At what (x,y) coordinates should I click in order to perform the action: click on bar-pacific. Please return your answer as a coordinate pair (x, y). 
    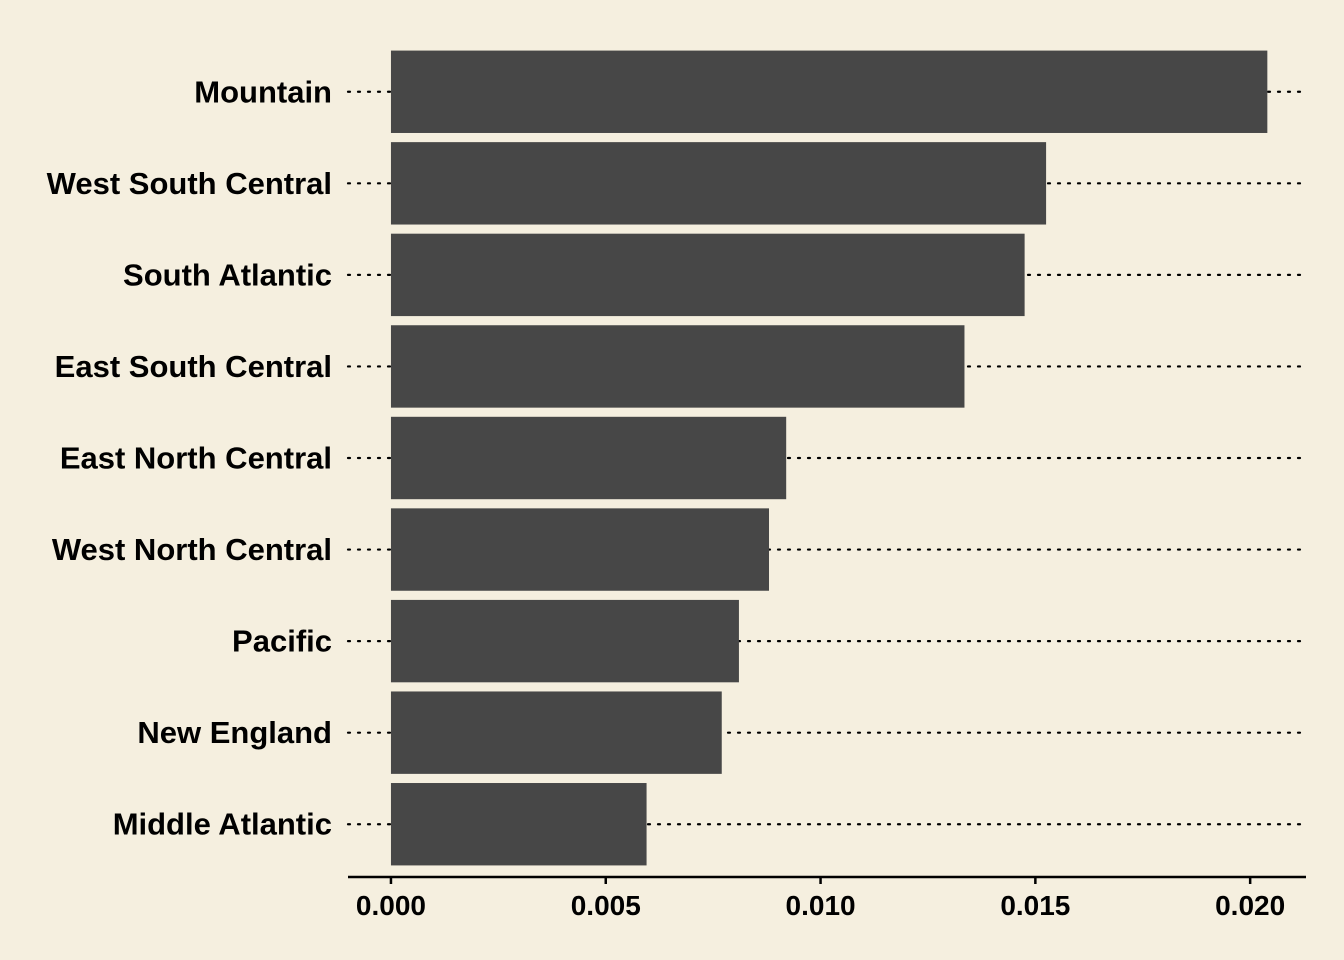
    Looking at the image, I should click on (564, 641).